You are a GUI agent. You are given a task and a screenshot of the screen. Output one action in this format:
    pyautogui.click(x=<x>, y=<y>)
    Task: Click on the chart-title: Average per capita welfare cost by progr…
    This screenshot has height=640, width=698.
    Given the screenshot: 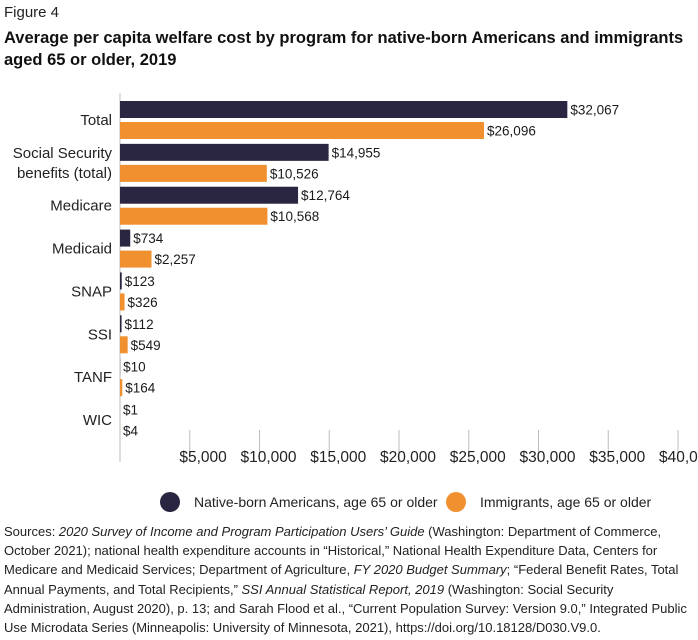 What is the action you would take?
    pyautogui.click(x=344, y=49)
    